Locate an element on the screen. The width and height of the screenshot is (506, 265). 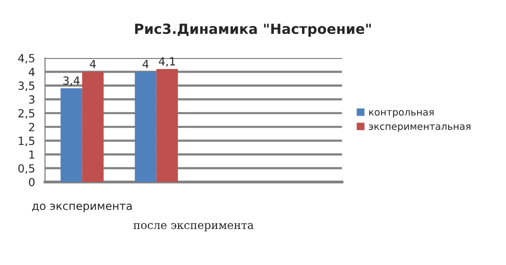
legend-label: контрольная is located at coordinates (401, 114).